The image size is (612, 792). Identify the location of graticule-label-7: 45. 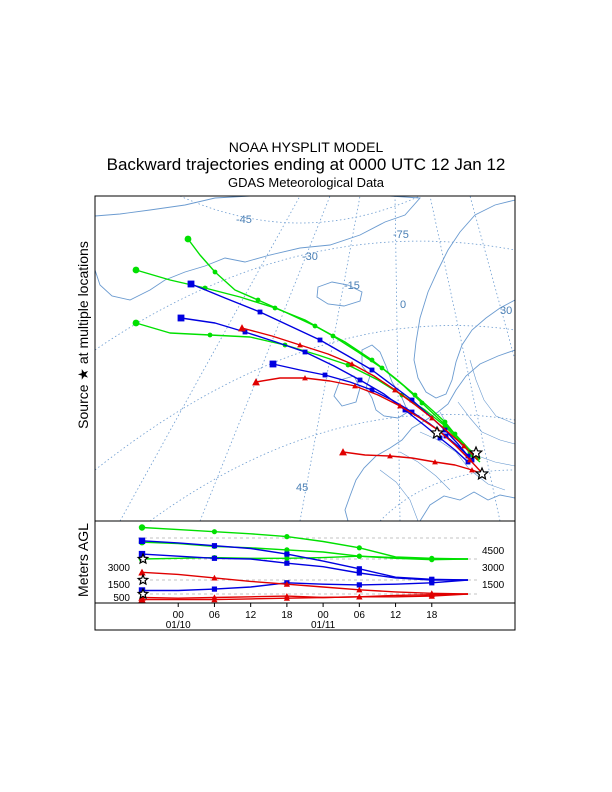
(302, 488).